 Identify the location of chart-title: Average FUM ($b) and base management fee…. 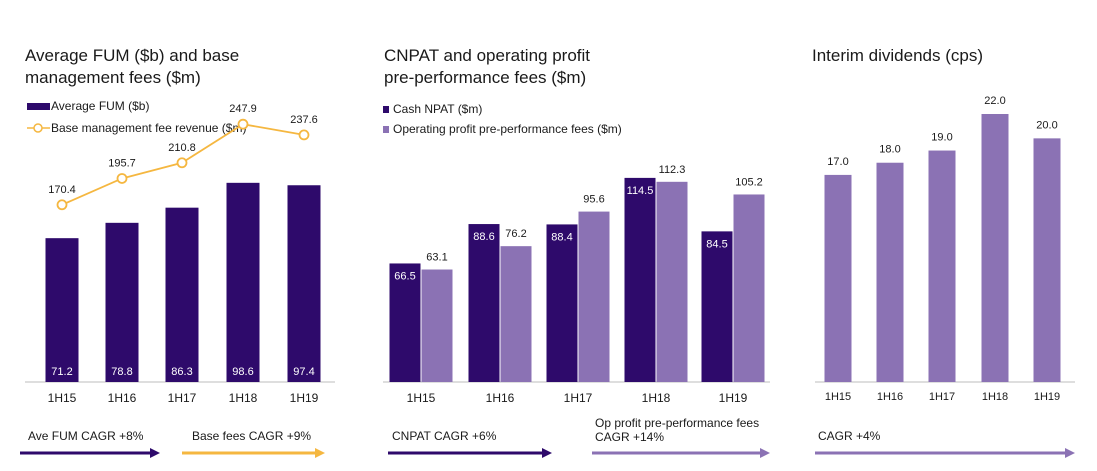
(132, 67).